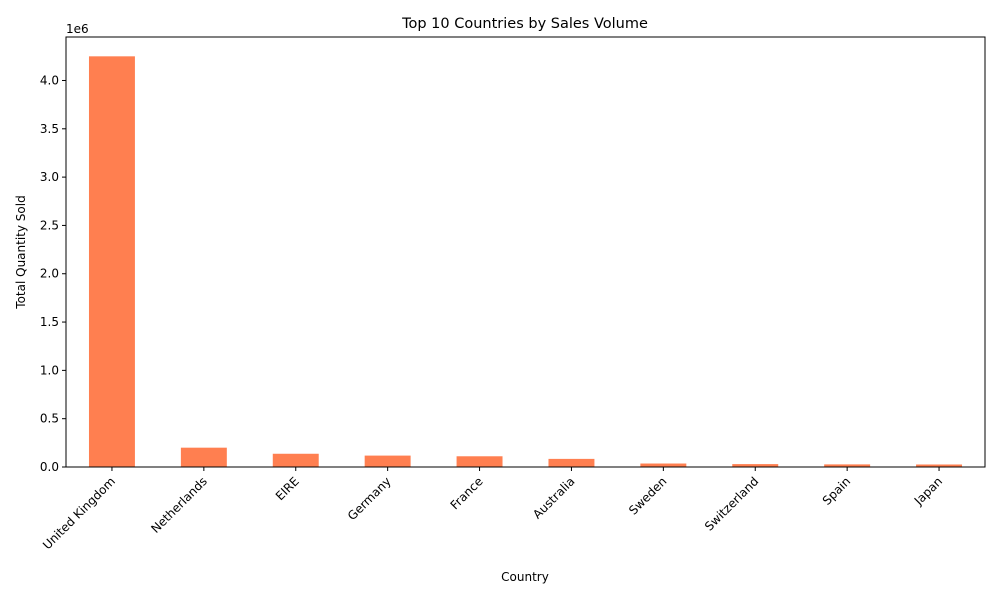 The height and width of the screenshot is (600, 1000). I want to click on bar-united-kingdom, so click(111, 262).